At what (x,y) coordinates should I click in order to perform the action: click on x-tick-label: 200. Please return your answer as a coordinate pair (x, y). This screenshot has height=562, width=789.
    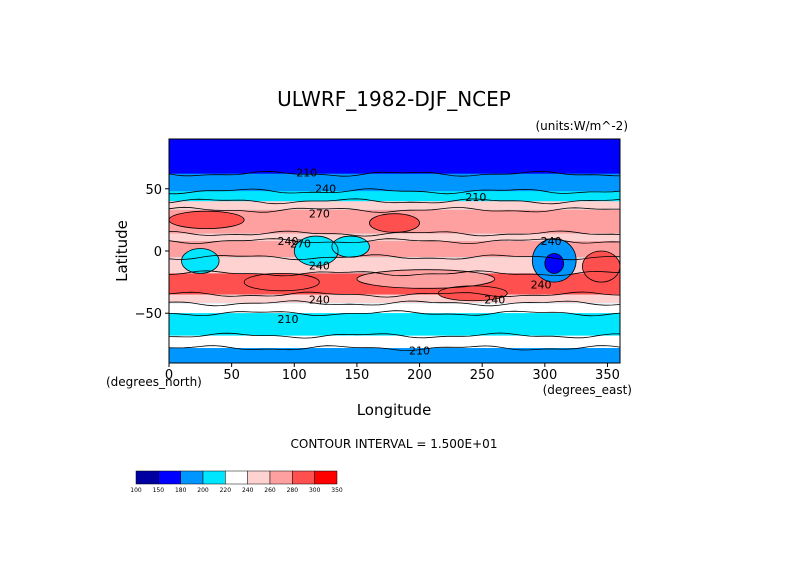
    Looking at the image, I should click on (419, 375).